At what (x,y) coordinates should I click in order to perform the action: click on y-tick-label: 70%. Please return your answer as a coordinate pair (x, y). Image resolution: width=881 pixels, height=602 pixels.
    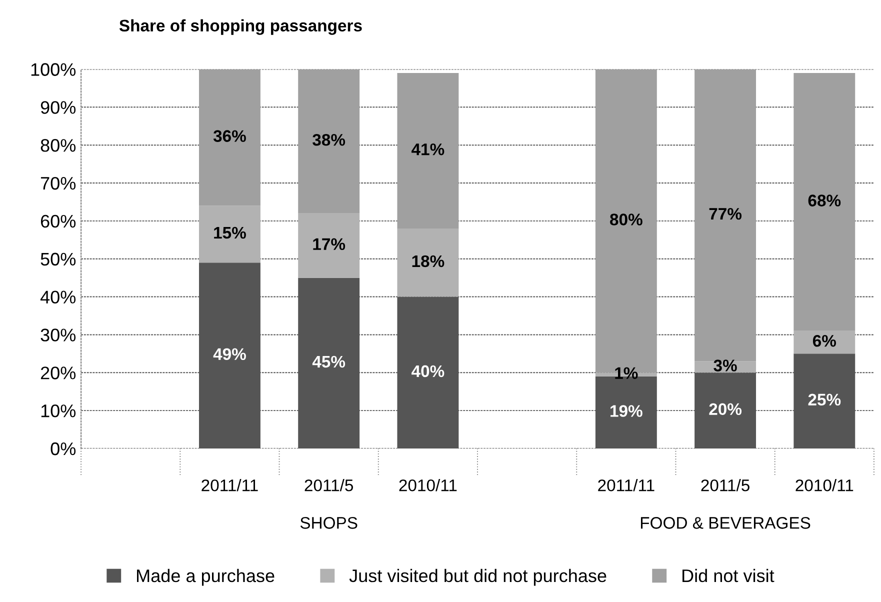
    Looking at the image, I should click on (58, 183).